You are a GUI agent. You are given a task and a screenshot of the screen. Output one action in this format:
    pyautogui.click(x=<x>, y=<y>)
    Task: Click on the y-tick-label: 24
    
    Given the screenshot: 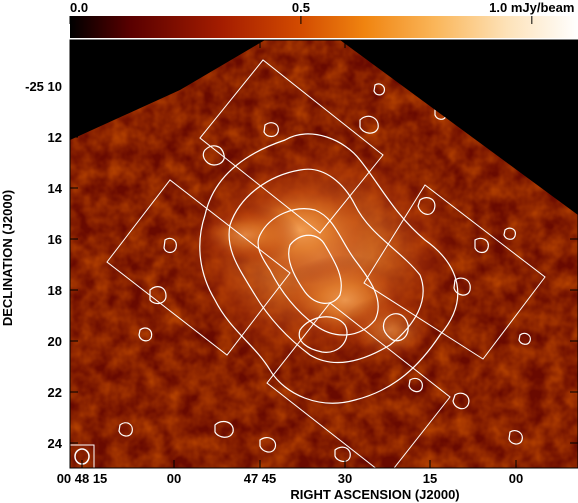 What is the action you would take?
    pyautogui.click(x=55, y=443)
    